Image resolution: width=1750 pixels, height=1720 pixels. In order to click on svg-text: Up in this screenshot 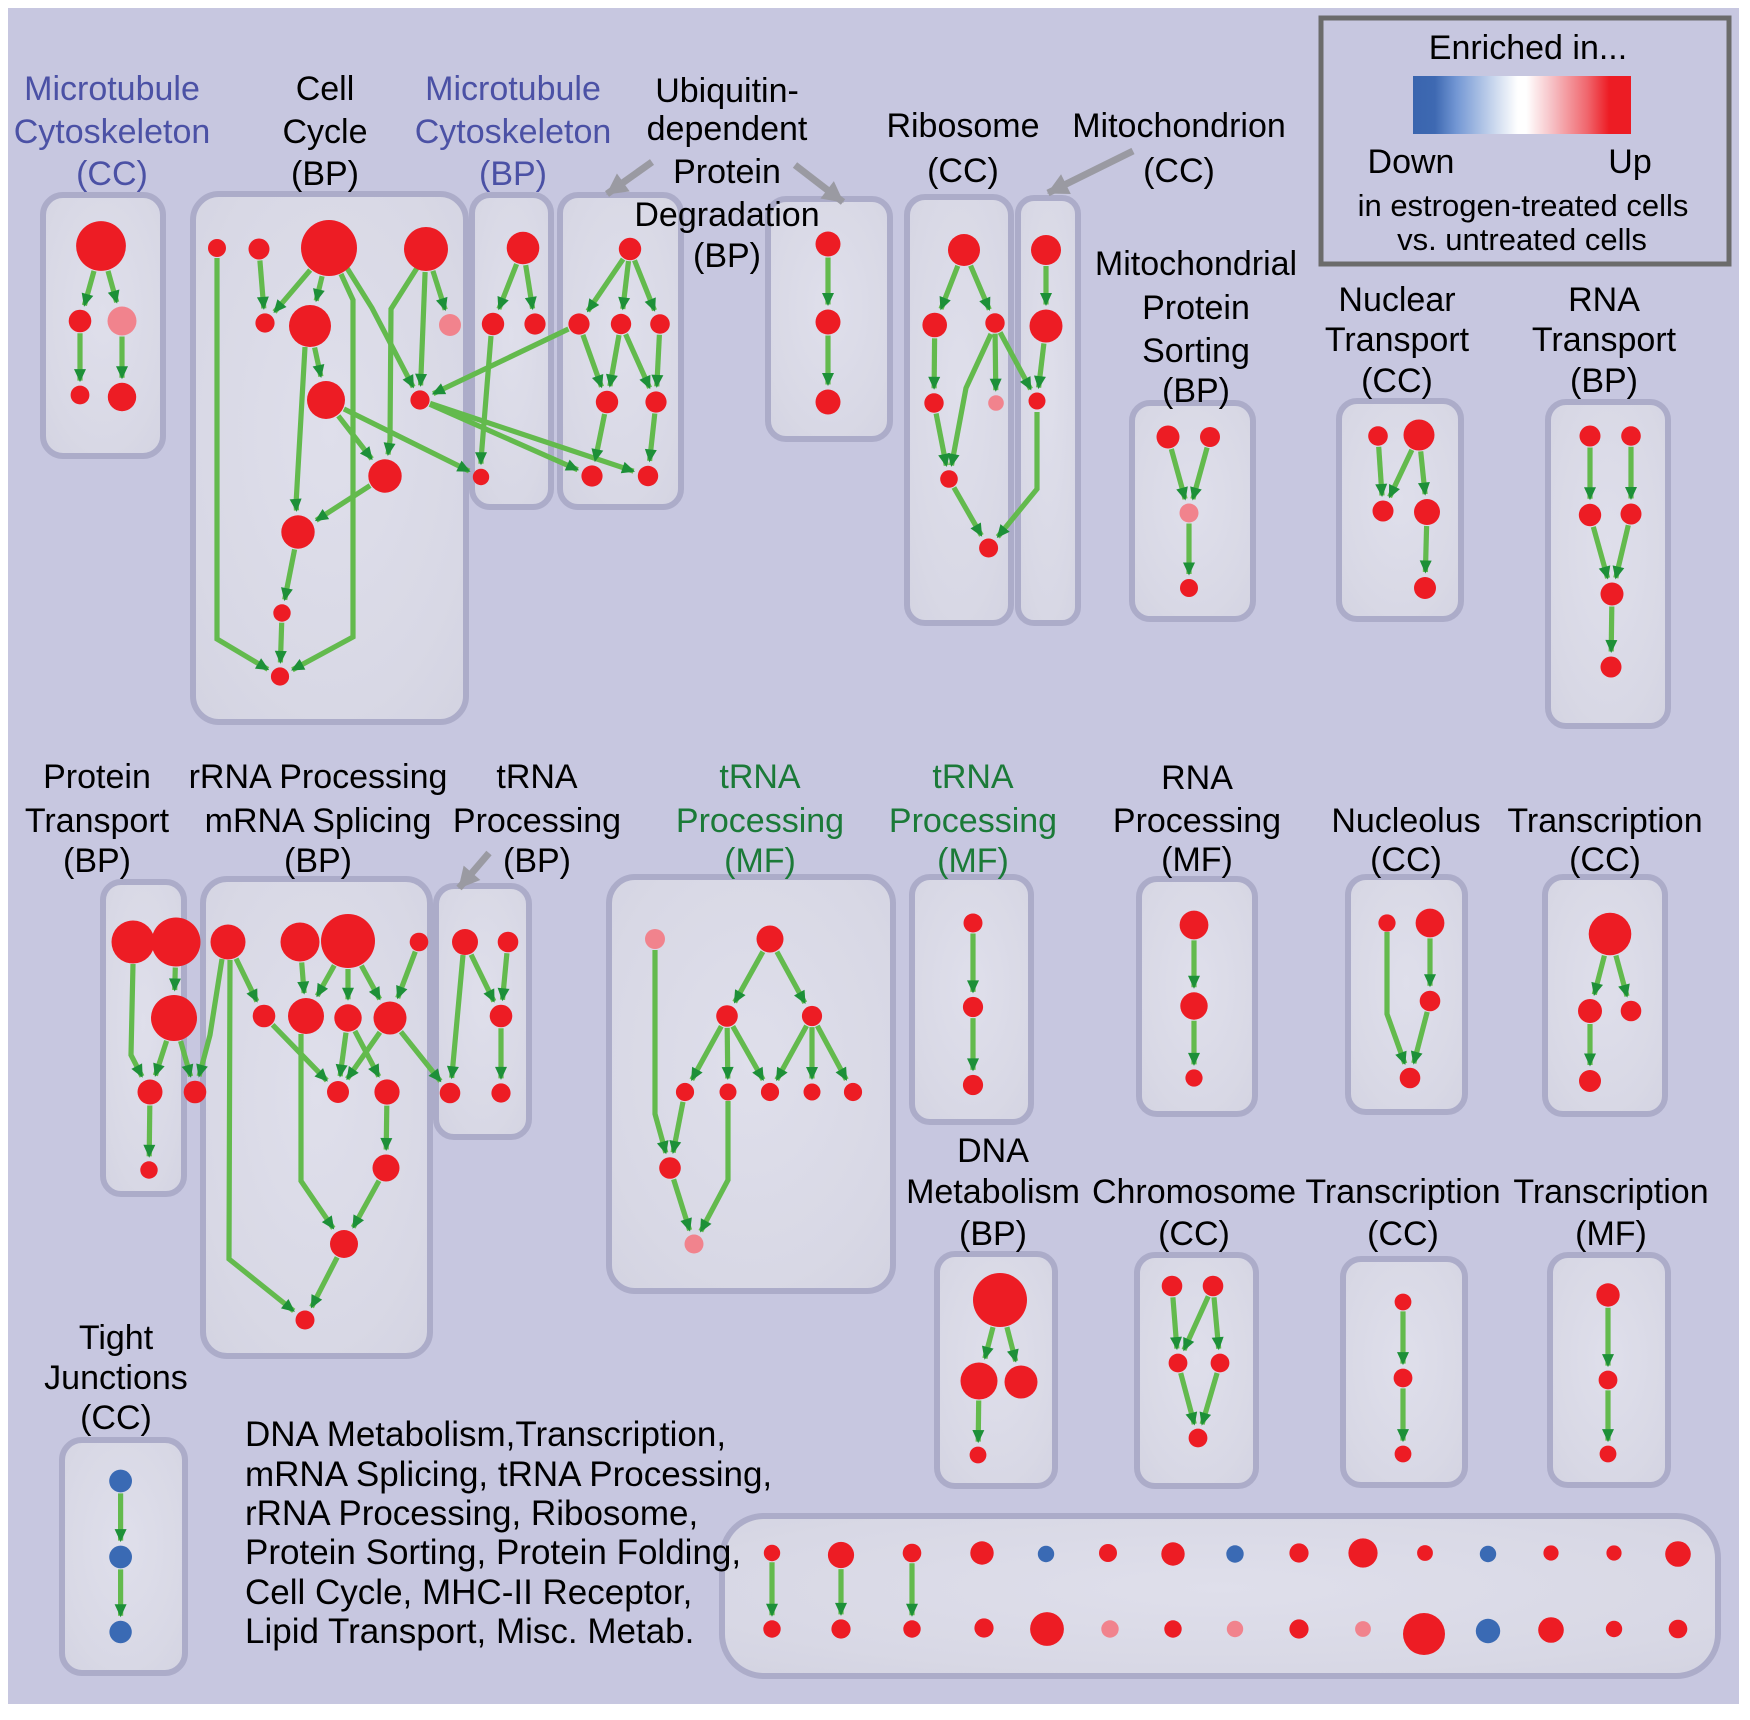, I will do `click(1629, 162)`.